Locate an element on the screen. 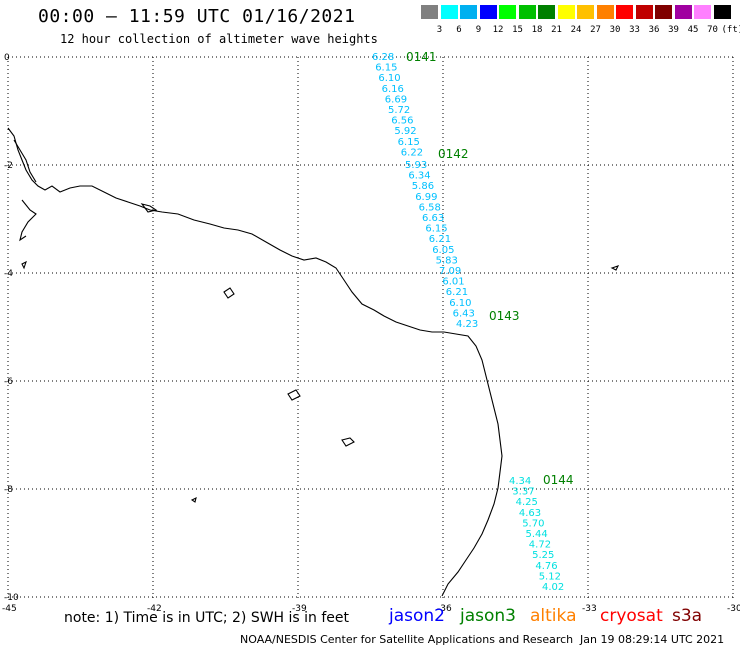 The image size is (740, 650). scale-label: 9 is located at coordinates (478, 30).